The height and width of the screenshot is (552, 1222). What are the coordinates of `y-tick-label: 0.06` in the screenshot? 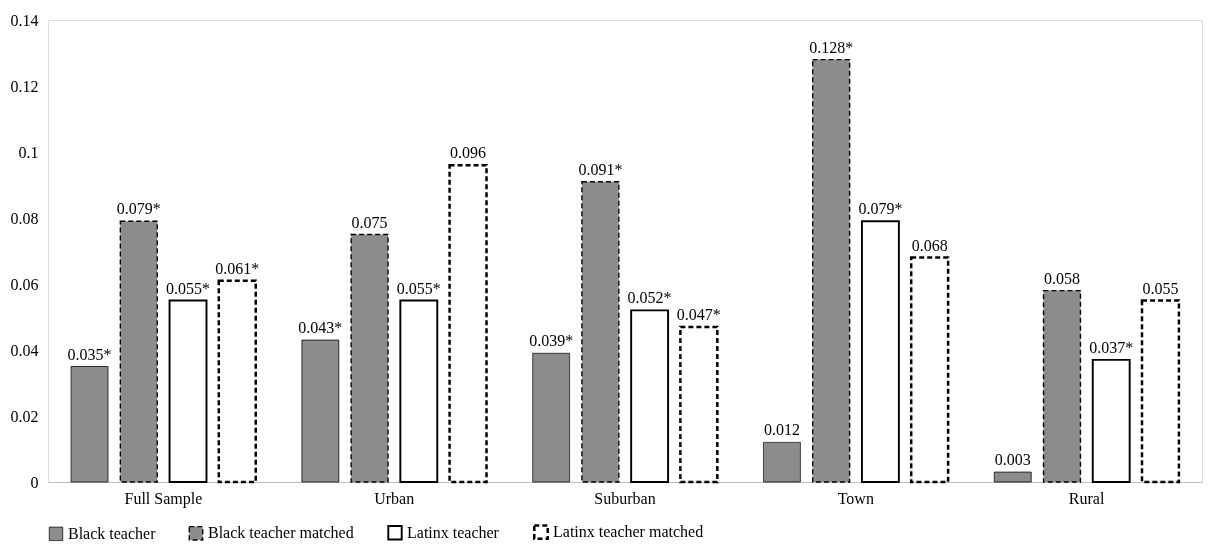 It's located at (24, 284).